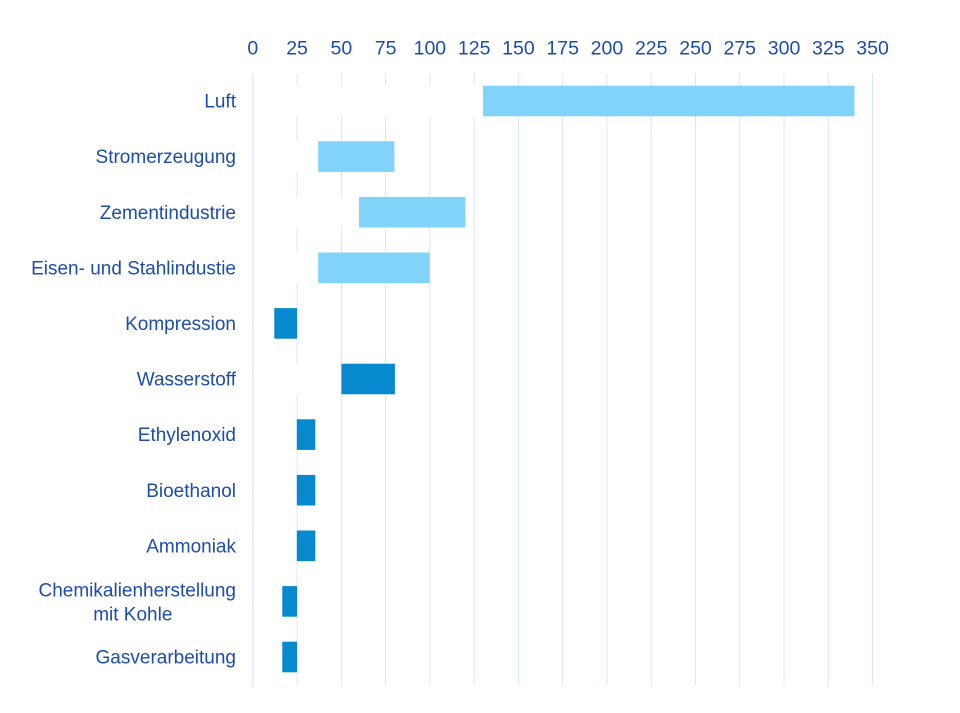 The image size is (960, 713). Describe the element at coordinates (474, 48) in the screenshot. I see `svg-text: 125` at that location.